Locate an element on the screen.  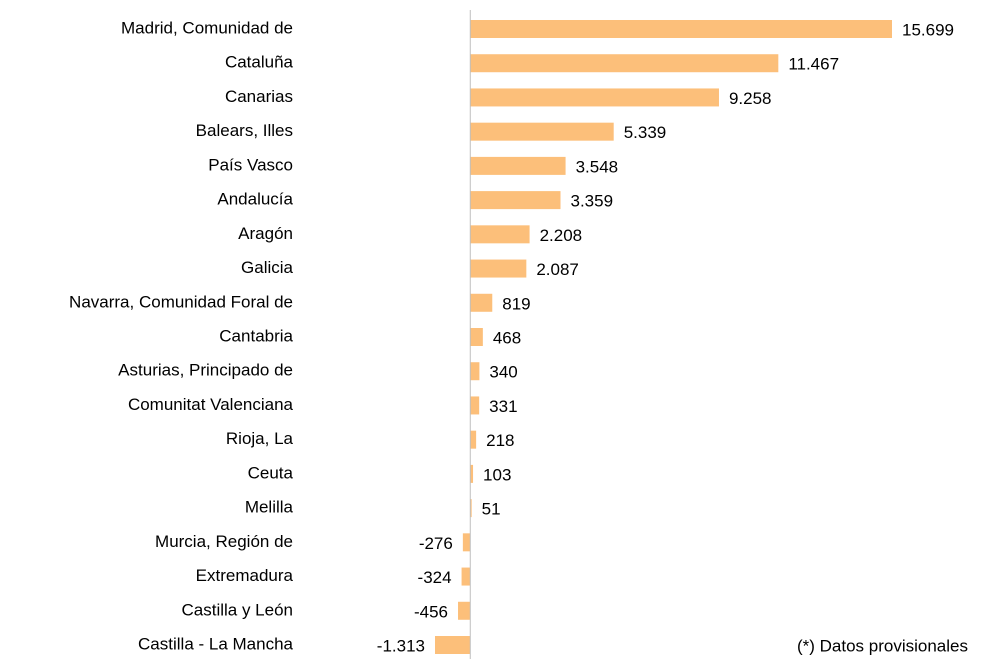
value-label: 340 is located at coordinates (503, 372).